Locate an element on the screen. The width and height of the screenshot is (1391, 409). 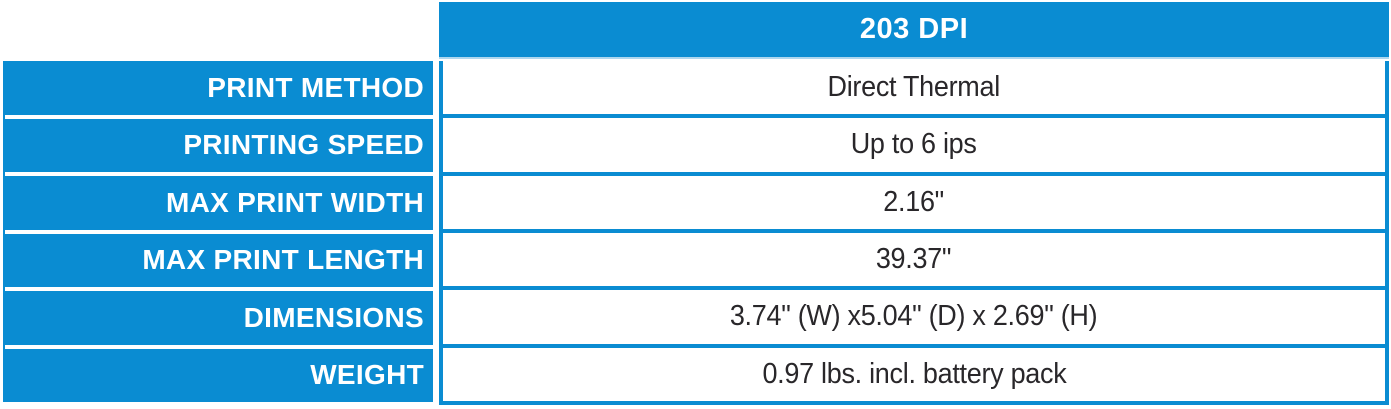
value-text: Up to 6 ips is located at coordinates (914, 144).